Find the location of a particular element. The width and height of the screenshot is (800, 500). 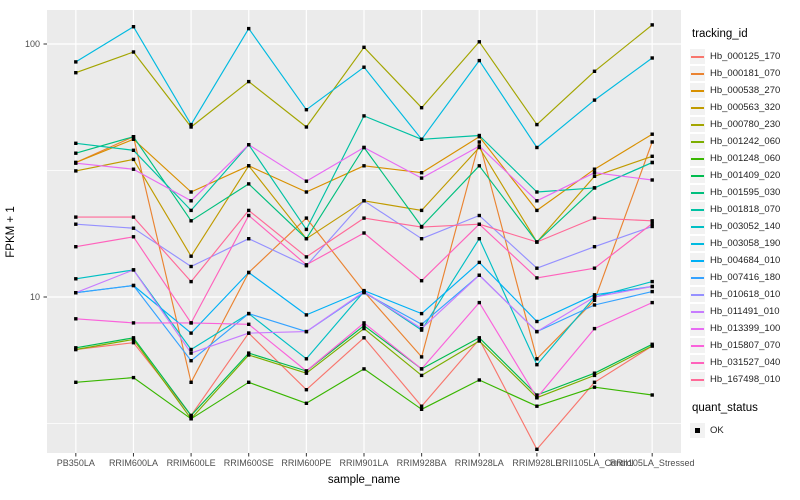

legend-label: Hb_000181_070 is located at coordinates (745, 73).